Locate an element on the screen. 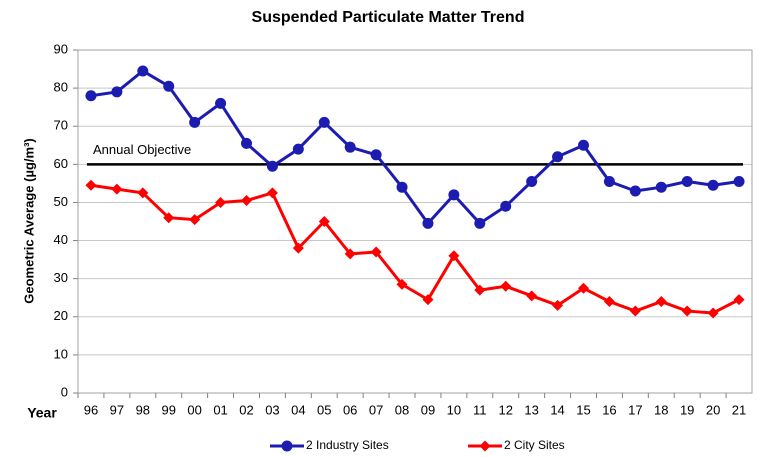  x-tick-label: 17 is located at coordinates (635, 409).